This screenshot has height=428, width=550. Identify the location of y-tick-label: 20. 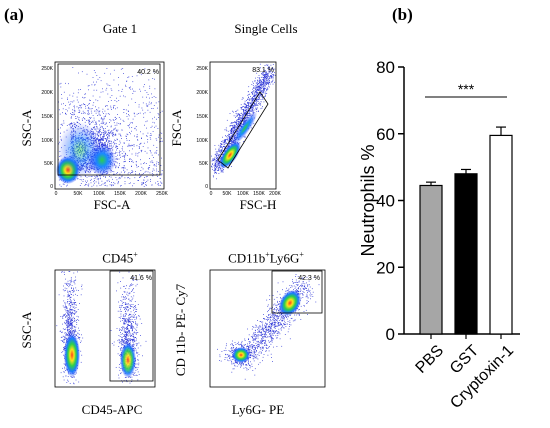
(385, 267).